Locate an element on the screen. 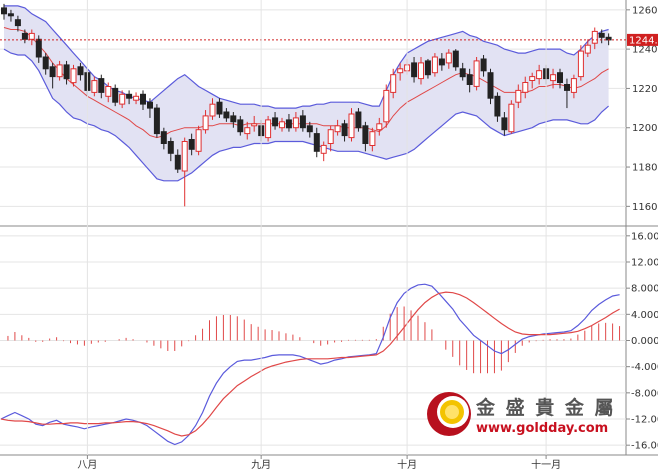 This screenshot has width=658, height=471. last-price-tag is located at coordinates (642, 39).